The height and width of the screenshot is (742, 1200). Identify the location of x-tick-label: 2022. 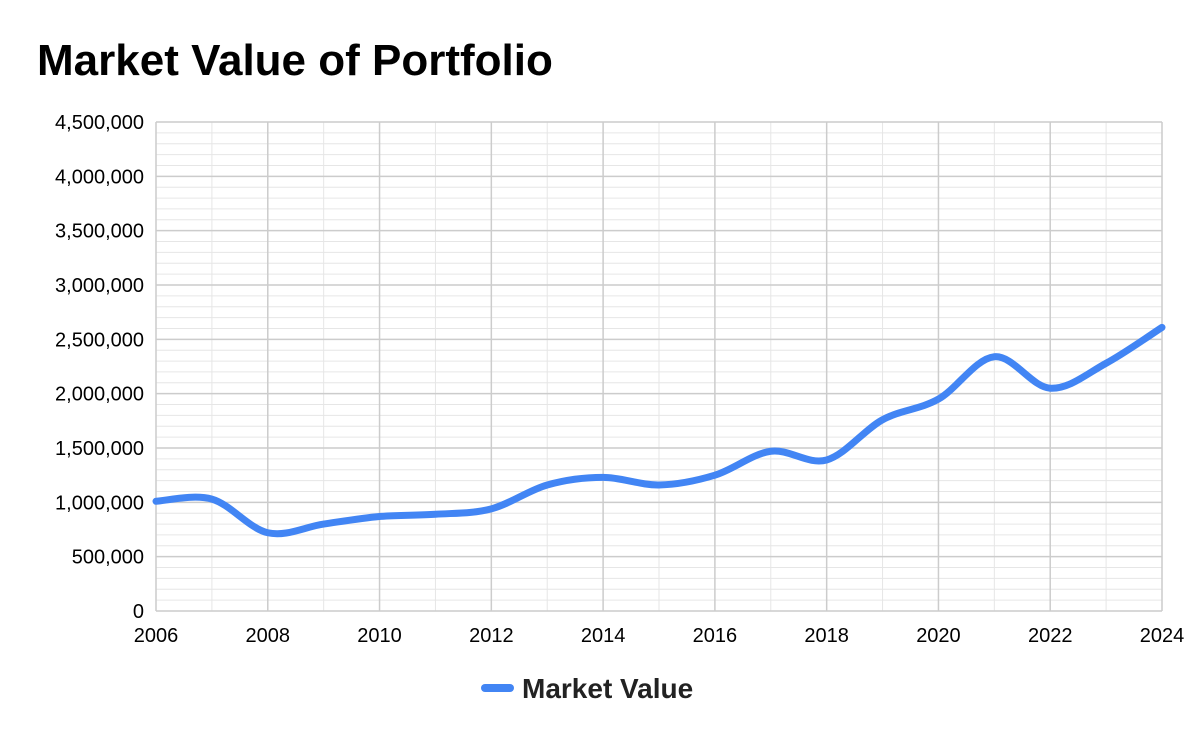
(1050, 636).